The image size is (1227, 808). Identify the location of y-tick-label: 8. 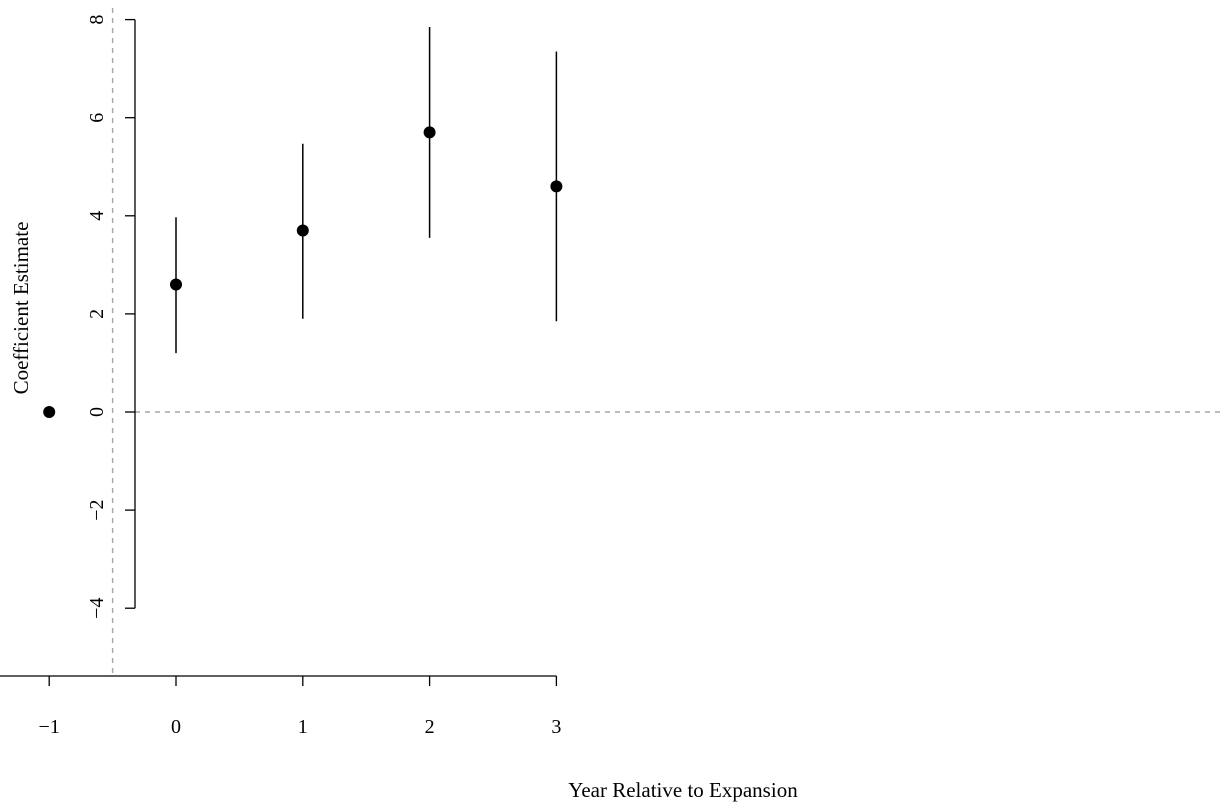
(97, 20).